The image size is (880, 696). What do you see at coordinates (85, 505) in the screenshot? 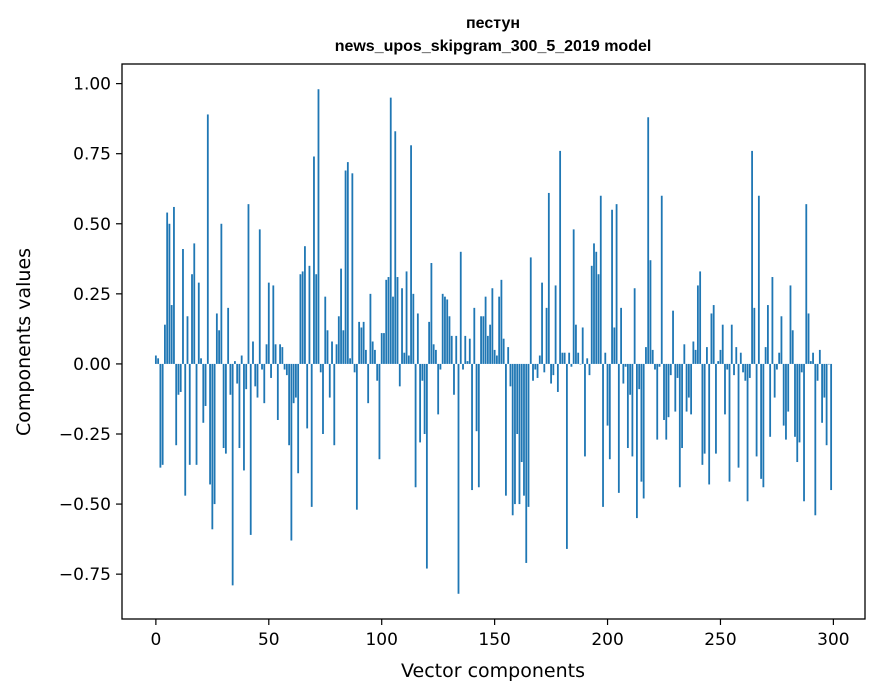
I see `y-tick-label: −0.50` at bounding box center [85, 505].